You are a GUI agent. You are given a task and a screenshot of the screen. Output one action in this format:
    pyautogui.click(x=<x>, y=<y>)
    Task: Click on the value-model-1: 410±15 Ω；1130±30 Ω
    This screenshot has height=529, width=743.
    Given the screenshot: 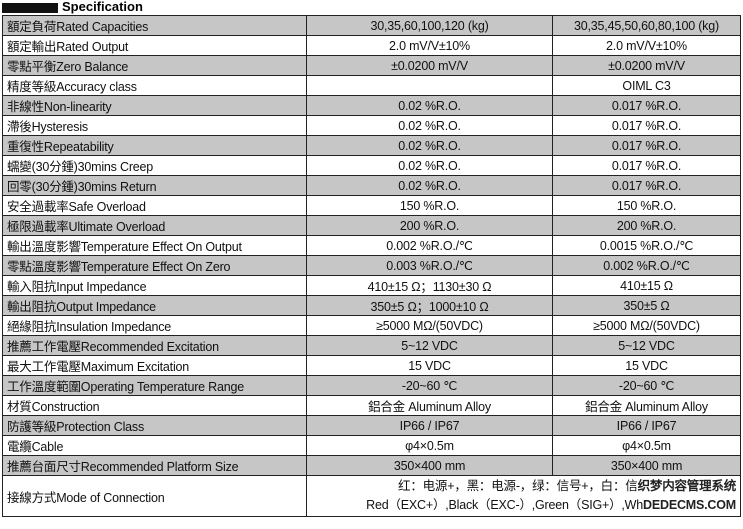 What is the action you would take?
    pyautogui.click(x=429, y=285)
    